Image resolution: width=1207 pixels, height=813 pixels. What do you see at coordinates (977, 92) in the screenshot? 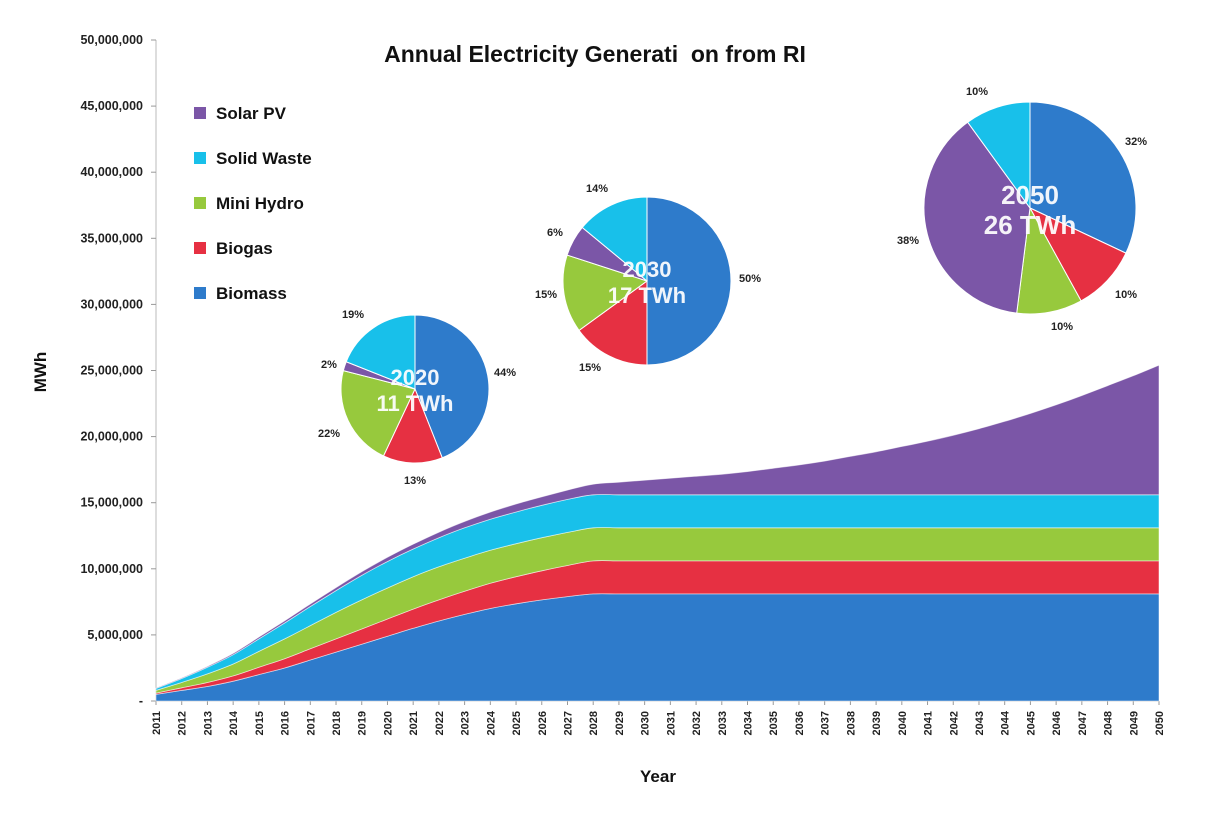
I see `pie-2050-label-solid-waste: 10%` at bounding box center [977, 92].